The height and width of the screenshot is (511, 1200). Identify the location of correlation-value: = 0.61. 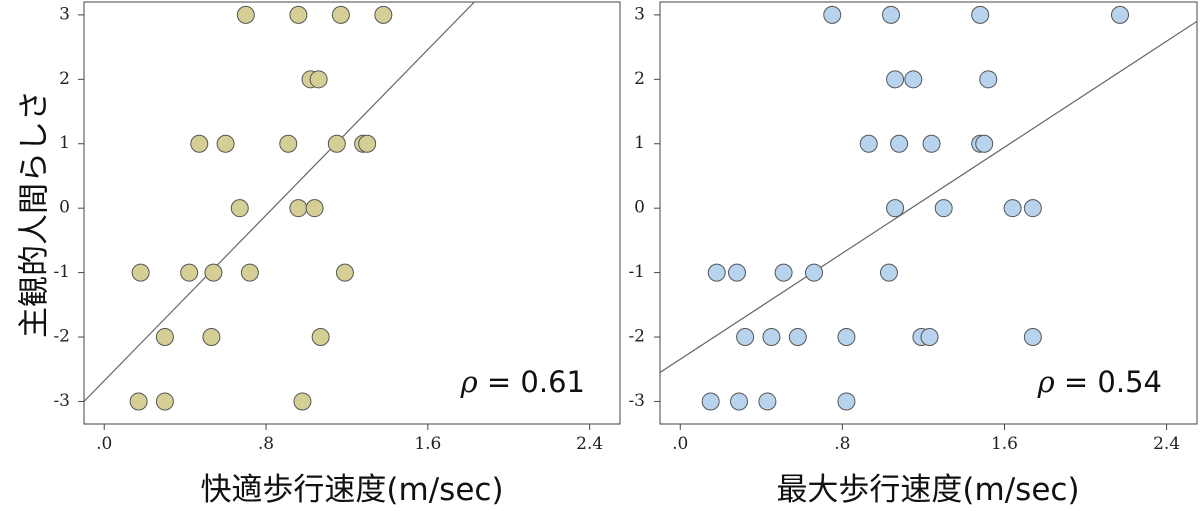
(531, 382).